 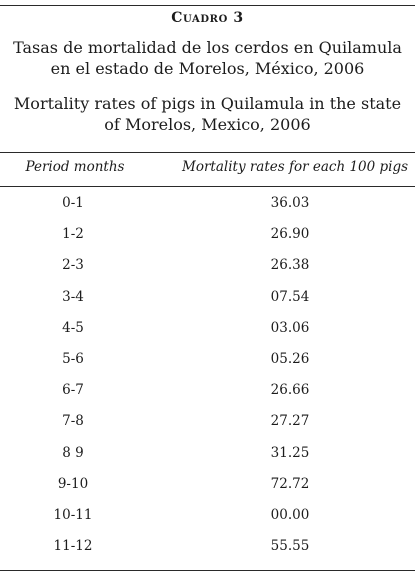 What do you see at coordinates (207, 186) in the screenshot?
I see `header-bottom-rule` at bounding box center [207, 186].